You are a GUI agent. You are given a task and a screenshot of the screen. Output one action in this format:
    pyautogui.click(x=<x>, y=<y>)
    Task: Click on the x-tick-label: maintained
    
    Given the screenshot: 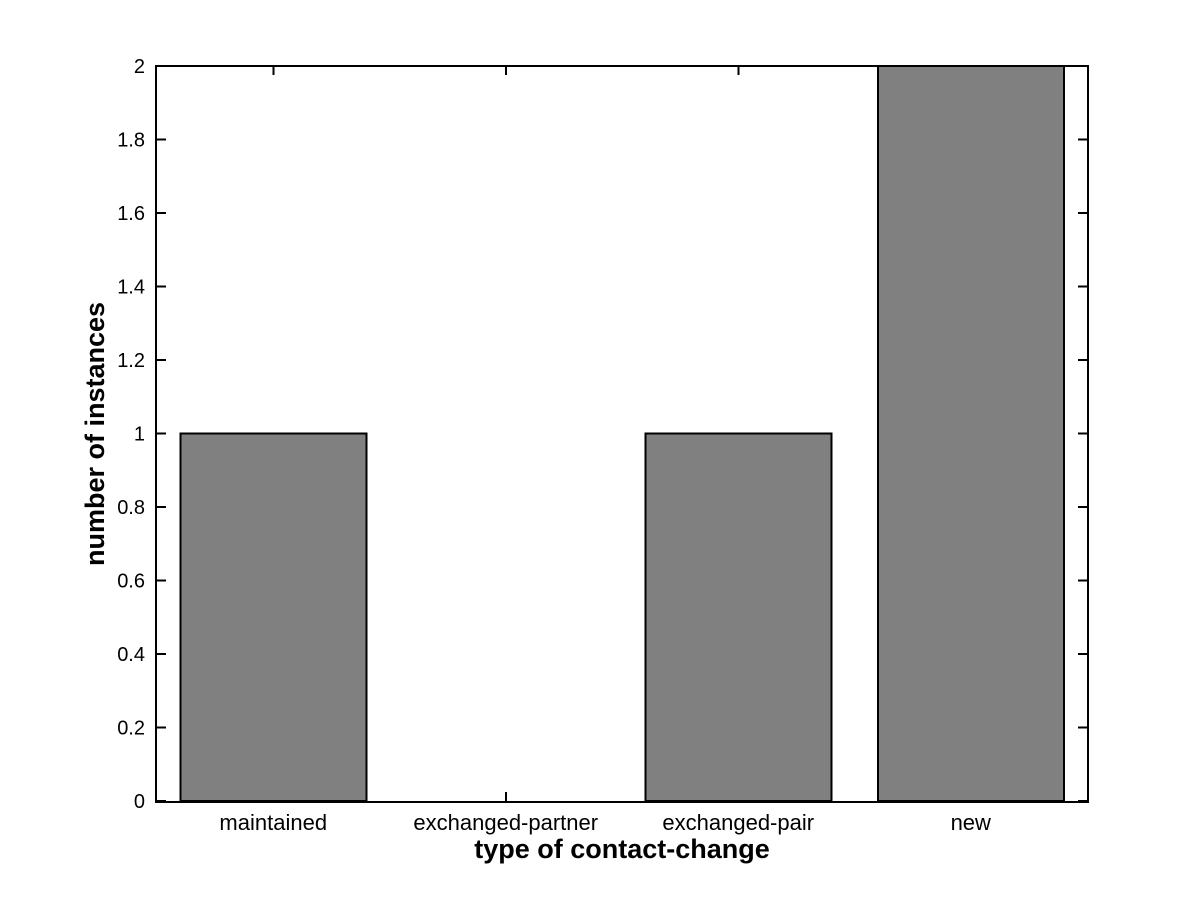 What is the action you would take?
    pyautogui.click(x=273, y=822)
    